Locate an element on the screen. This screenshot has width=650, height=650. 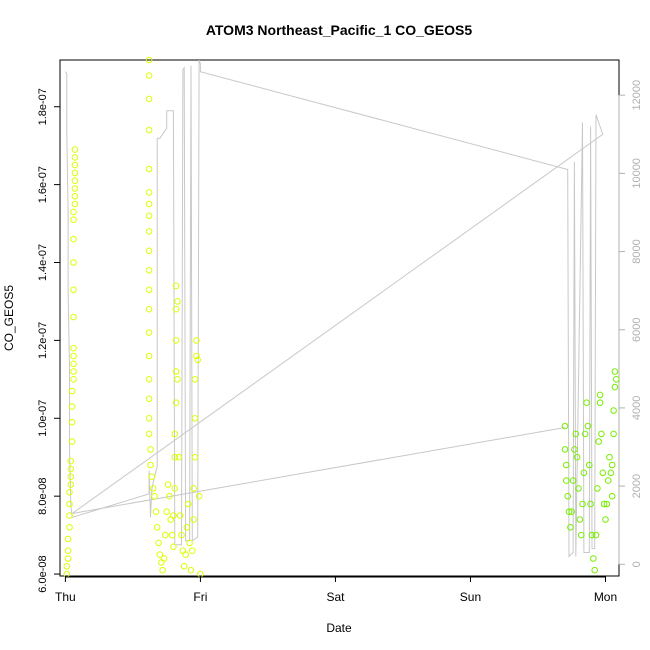
x-tick-label: Mon is located at coordinates (605, 597).